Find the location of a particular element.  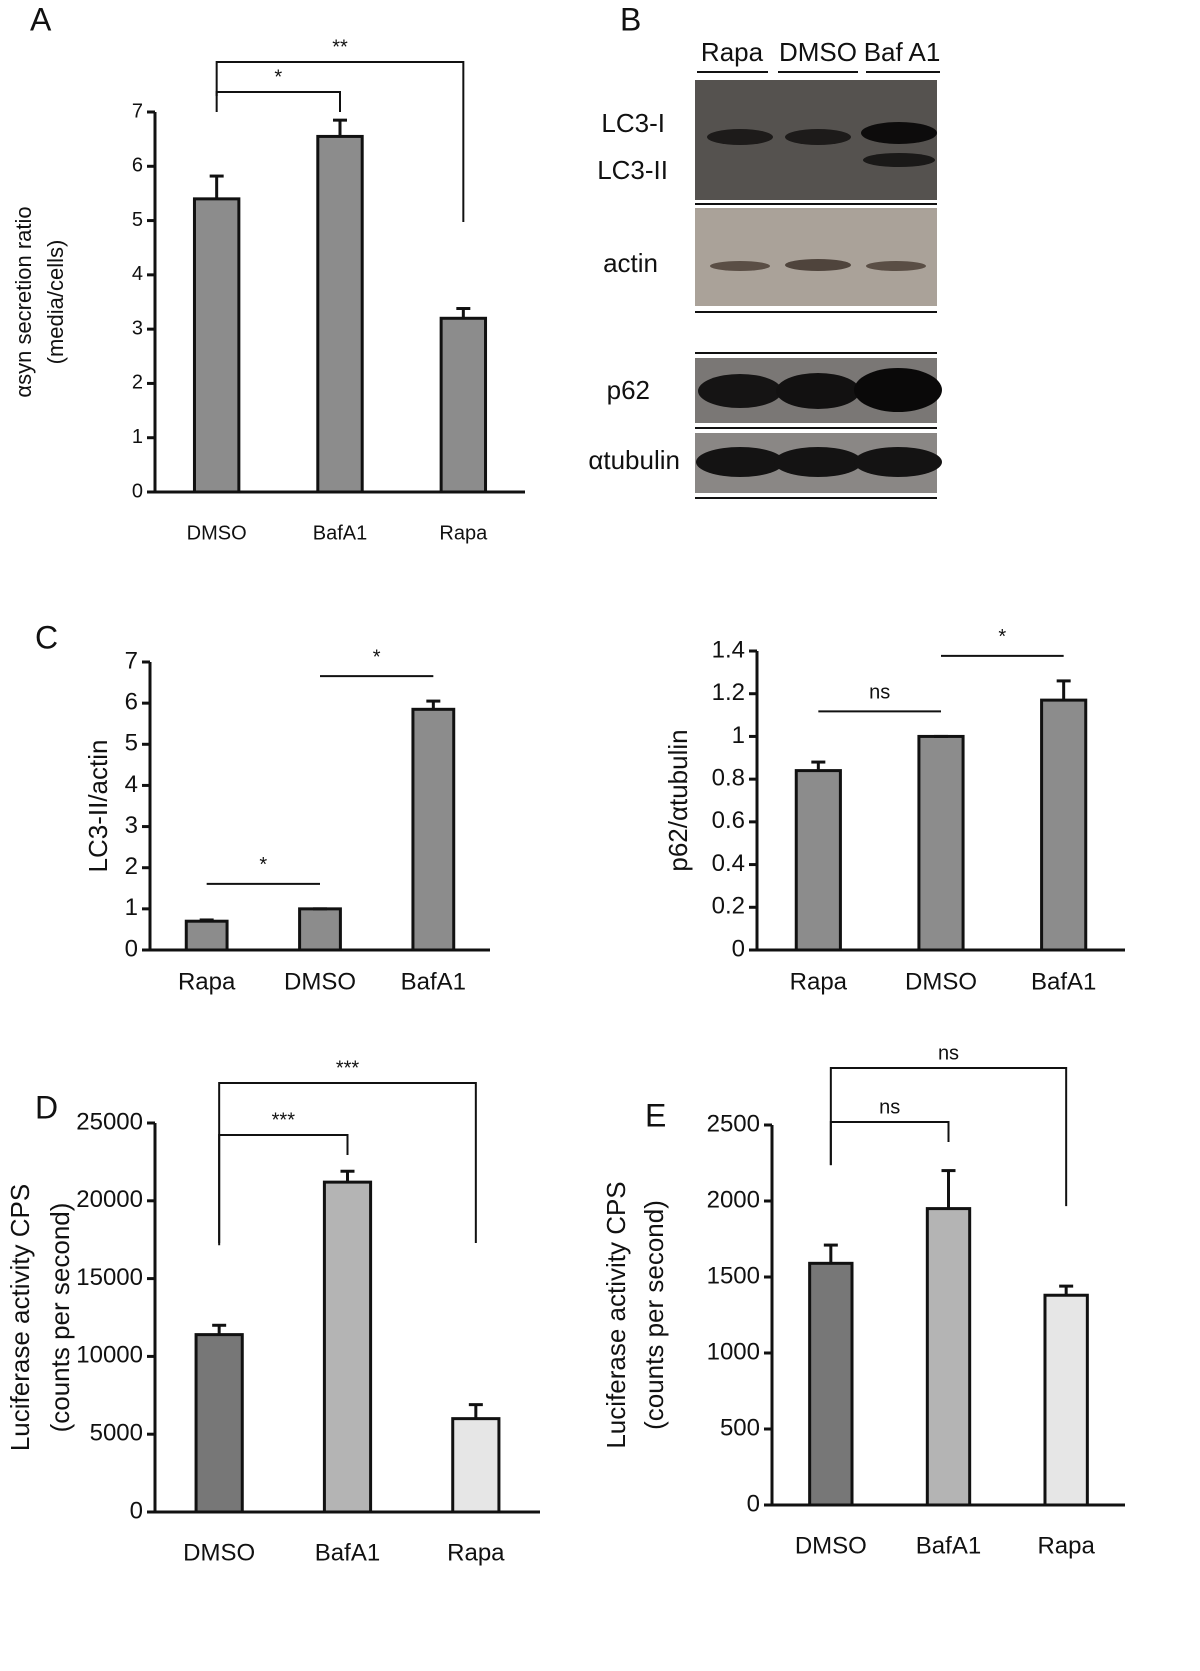

y-tick-label: 20000 is located at coordinates (109, 1199).